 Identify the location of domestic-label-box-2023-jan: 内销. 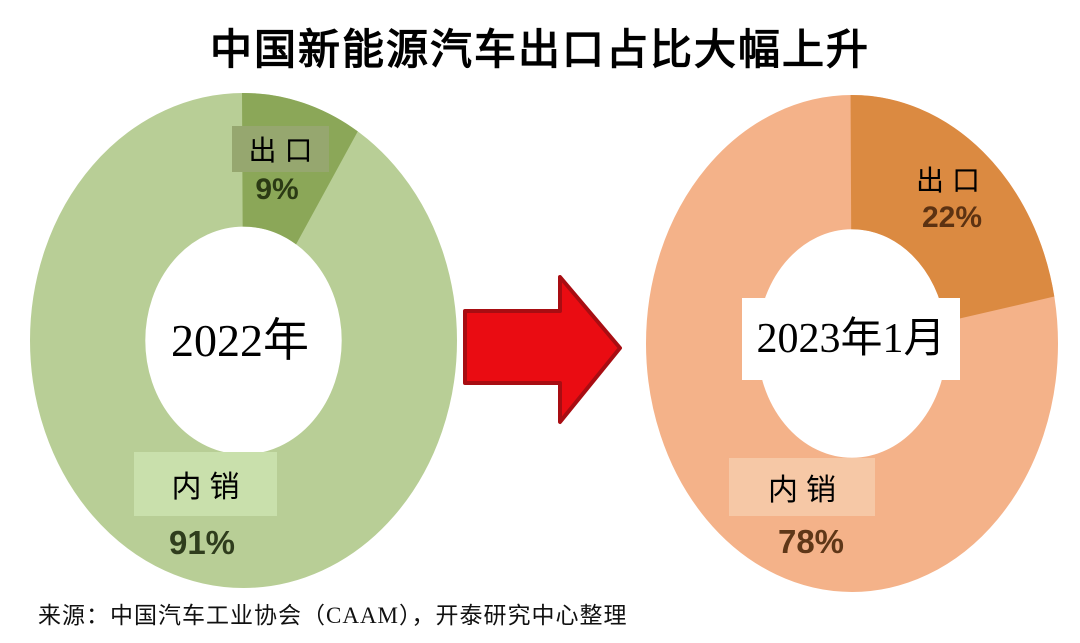
(802, 487).